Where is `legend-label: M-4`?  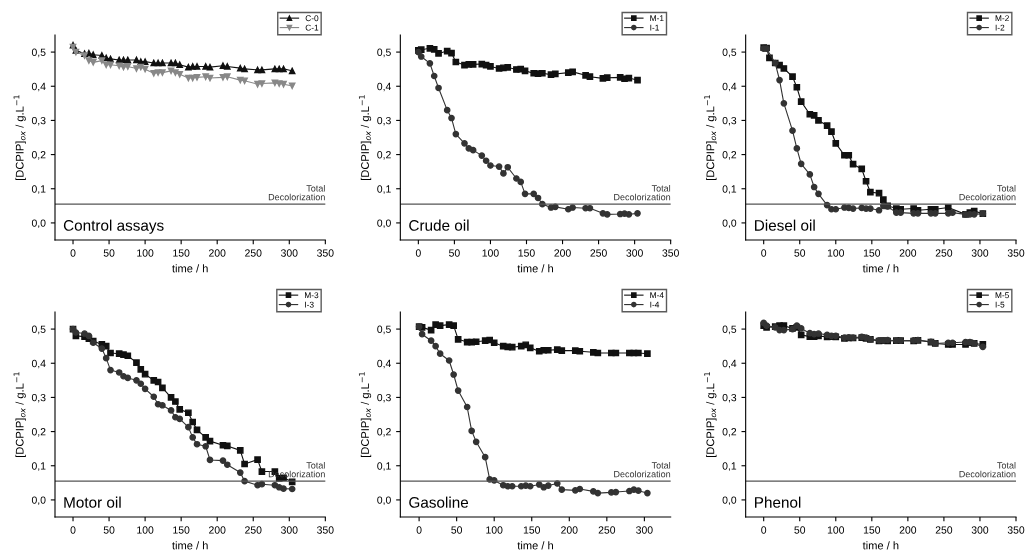 legend-label: M-4 is located at coordinates (657, 295).